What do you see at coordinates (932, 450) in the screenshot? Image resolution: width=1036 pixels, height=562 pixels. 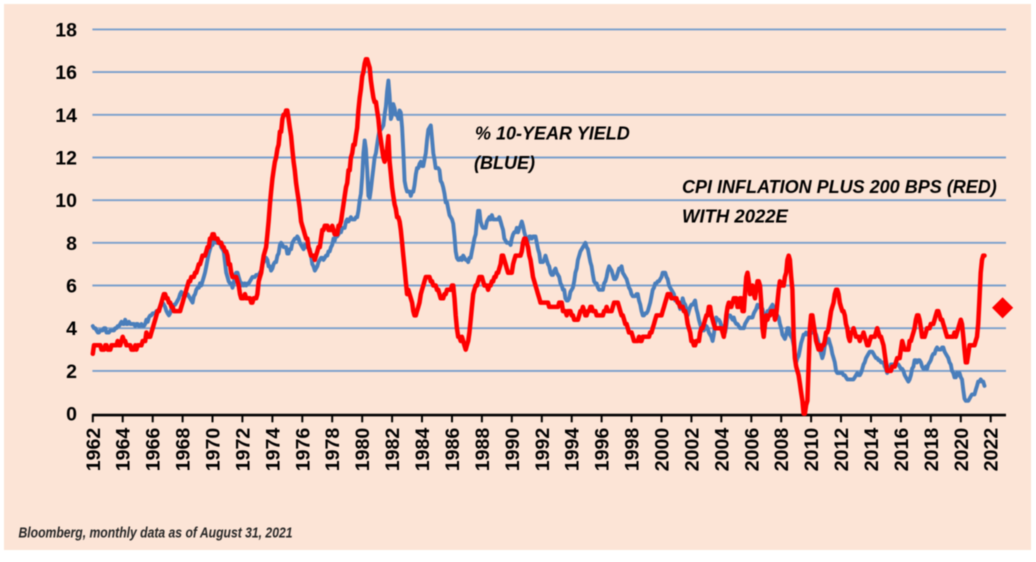 I see `svg-text: 2018` at bounding box center [932, 450].